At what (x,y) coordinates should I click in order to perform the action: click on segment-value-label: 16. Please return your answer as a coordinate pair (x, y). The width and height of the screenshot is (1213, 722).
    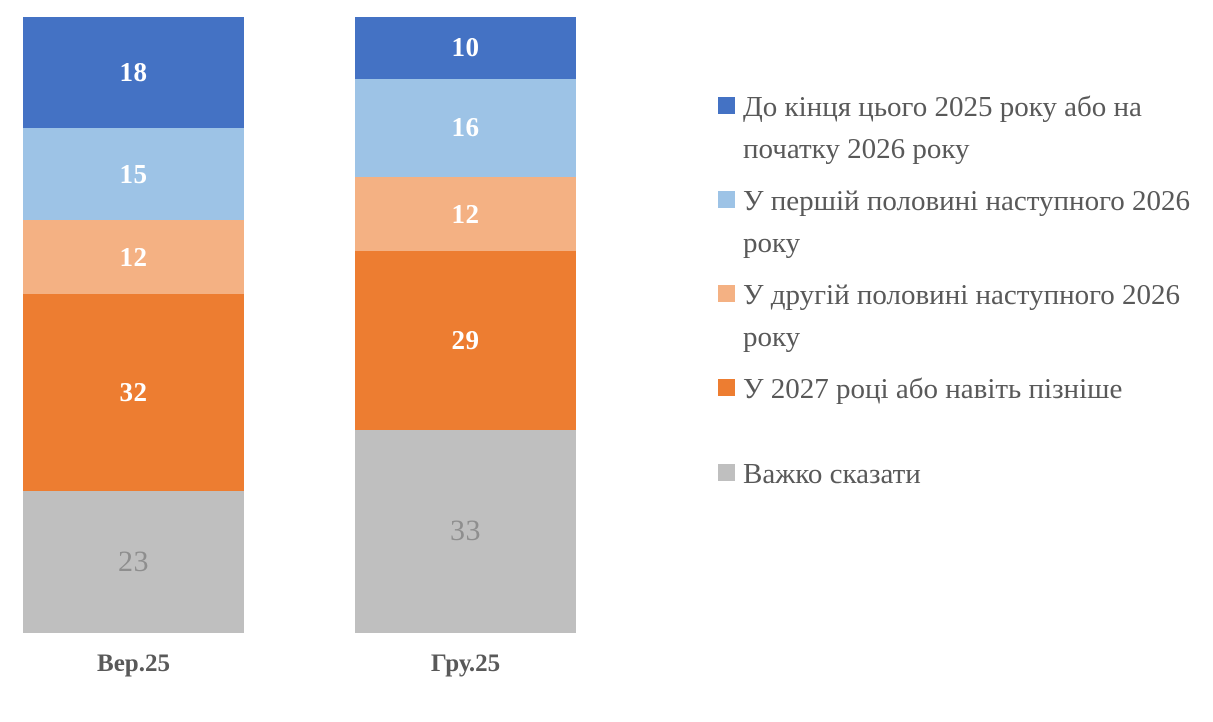
    Looking at the image, I should click on (465, 127).